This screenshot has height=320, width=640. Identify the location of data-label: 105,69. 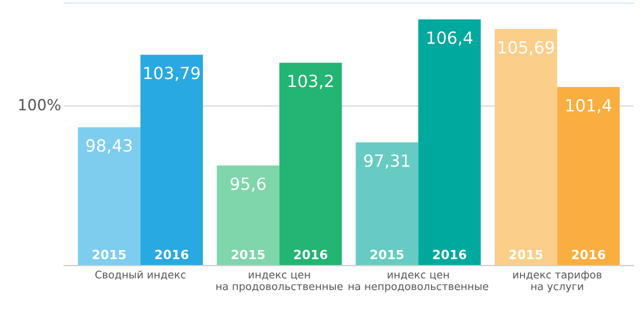
(526, 48).